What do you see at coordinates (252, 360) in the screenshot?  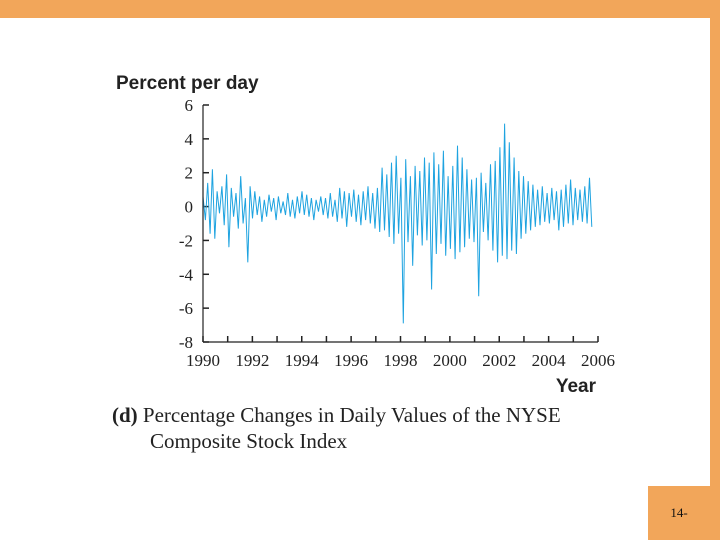 I see `x-tick-label: 1992` at bounding box center [252, 360].